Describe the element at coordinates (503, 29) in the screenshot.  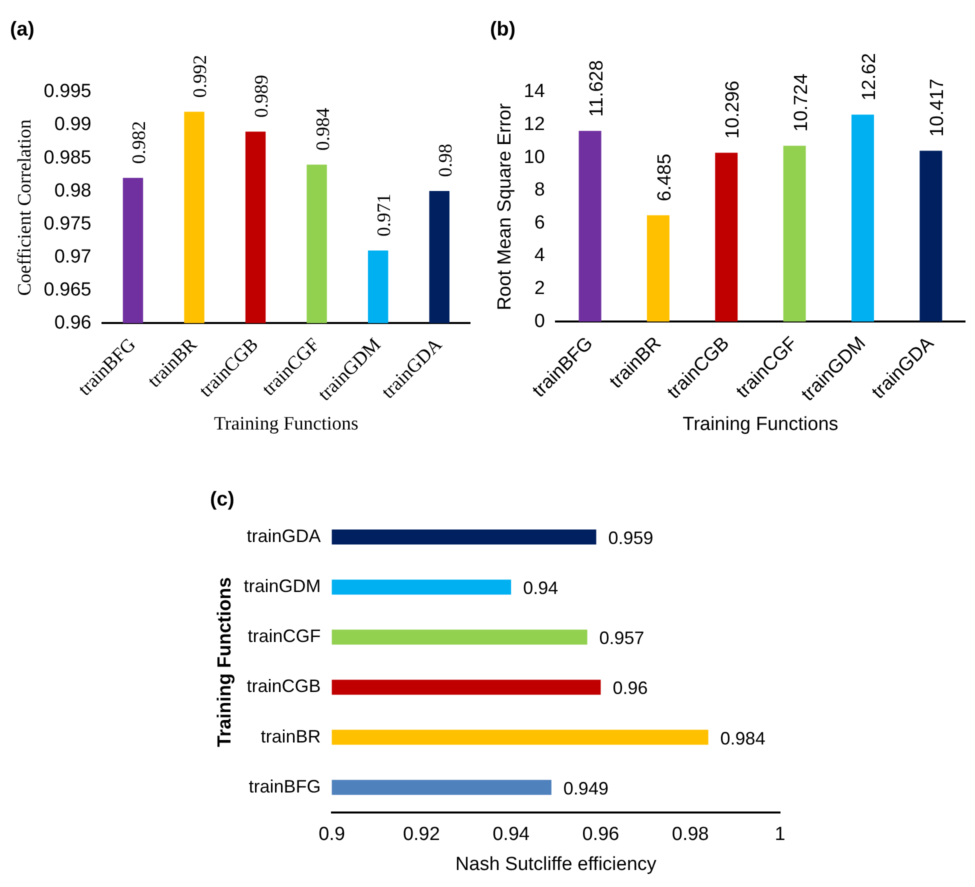
I see `chart-title: (b)` at that location.